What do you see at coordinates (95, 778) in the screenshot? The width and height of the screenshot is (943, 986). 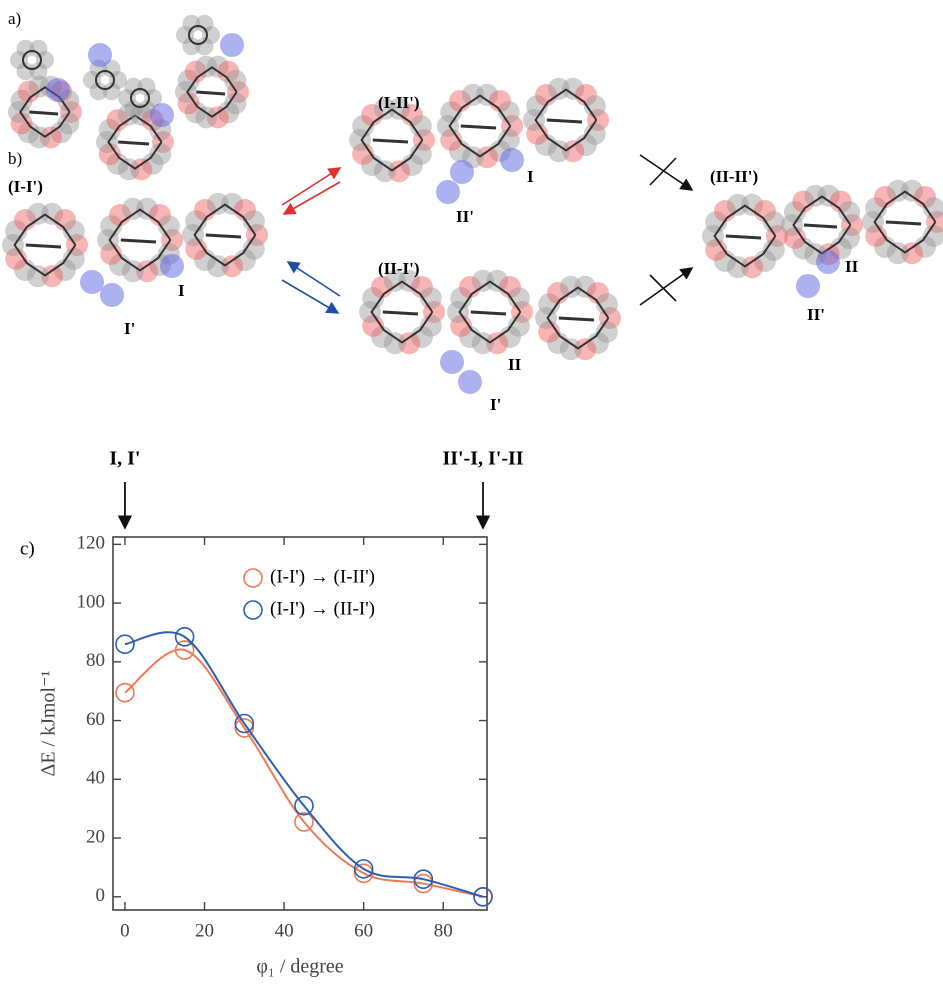 I see `y-tick-label: 40` at bounding box center [95, 778].